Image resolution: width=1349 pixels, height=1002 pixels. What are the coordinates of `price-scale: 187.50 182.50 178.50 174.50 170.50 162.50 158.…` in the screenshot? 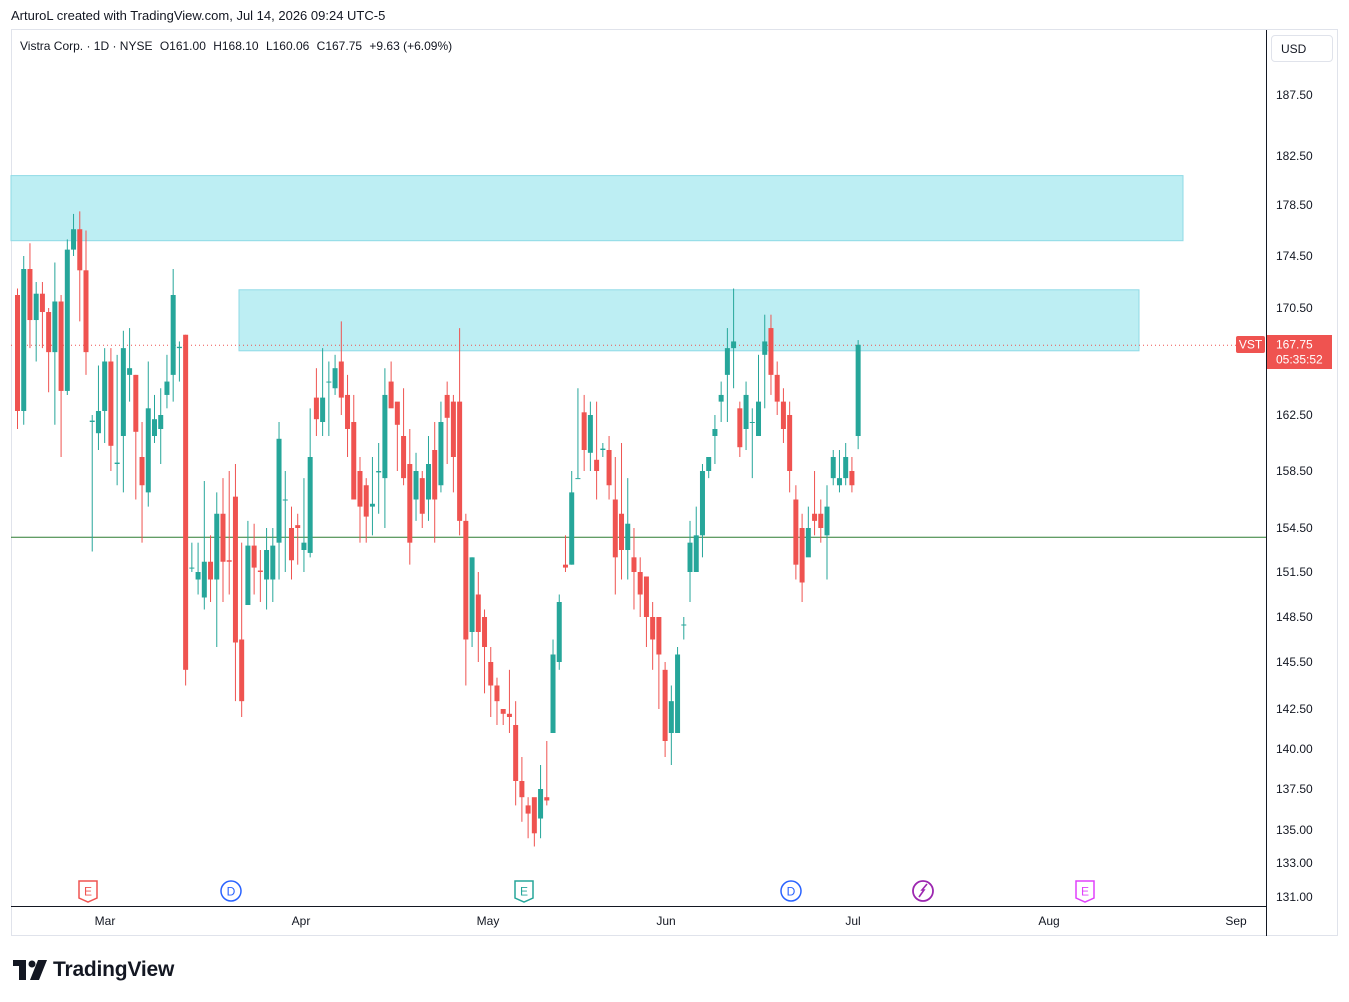 It's located at (1294, 496).